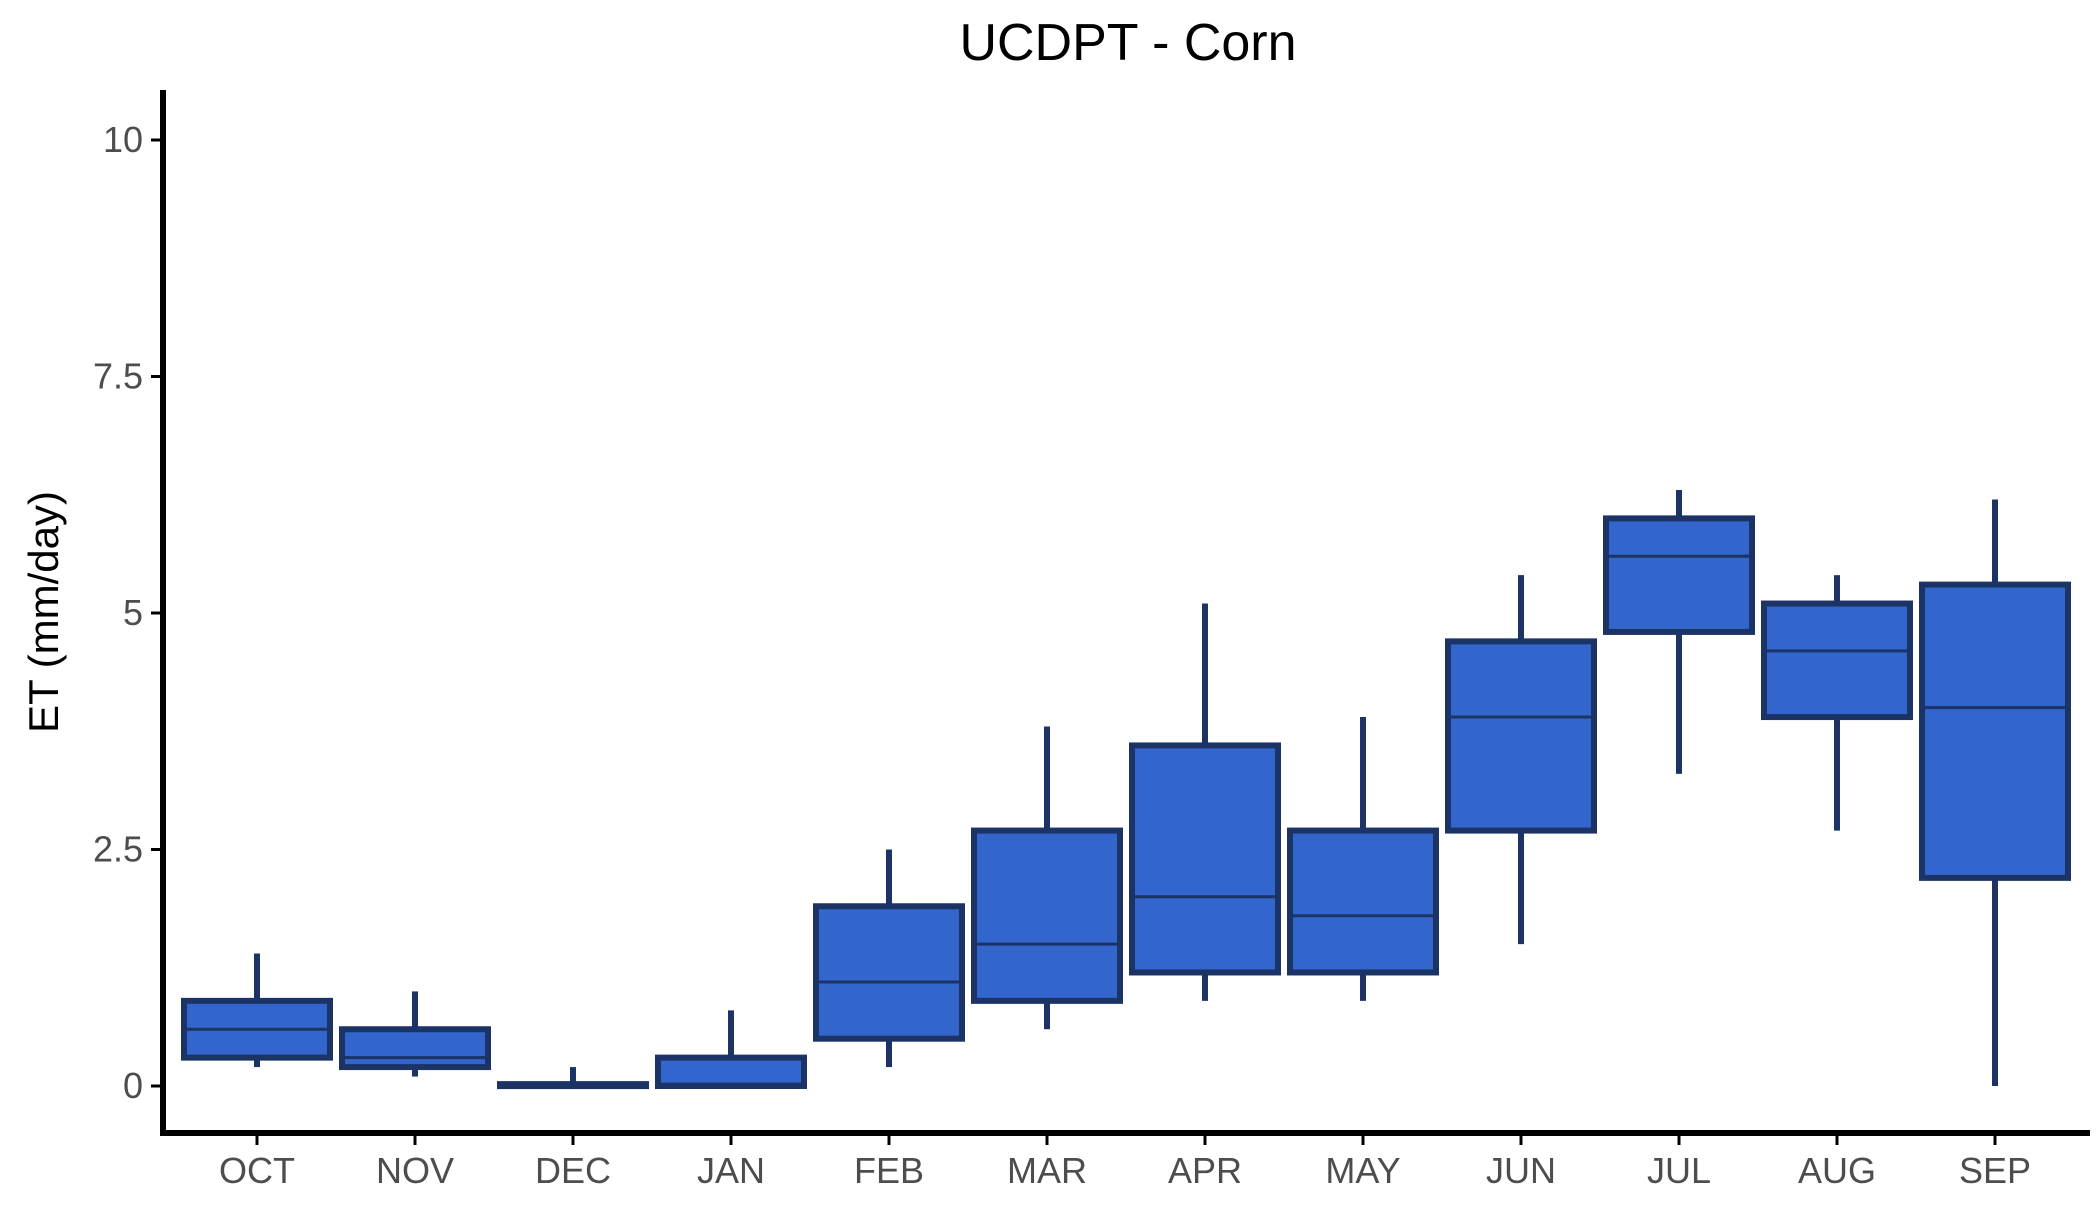 Image resolution: width=2100 pixels, height=1205 pixels. What do you see at coordinates (889, 1170) in the screenshot?
I see `x-tick-label: FEB` at bounding box center [889, 1170].